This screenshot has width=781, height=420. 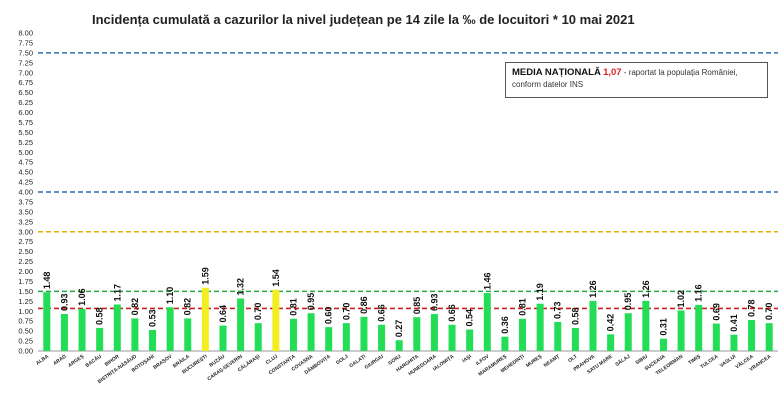 What do you see at coordinates (25, 301) in the screenshot?
I see `y-tick-label: 1.25` at bounding box center [25, 301].